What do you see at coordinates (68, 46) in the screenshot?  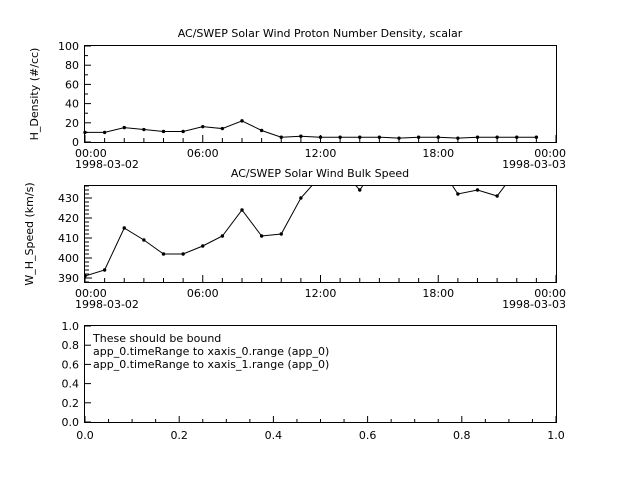 I see `ytick-label: 100` at bounding box center [68, 46].